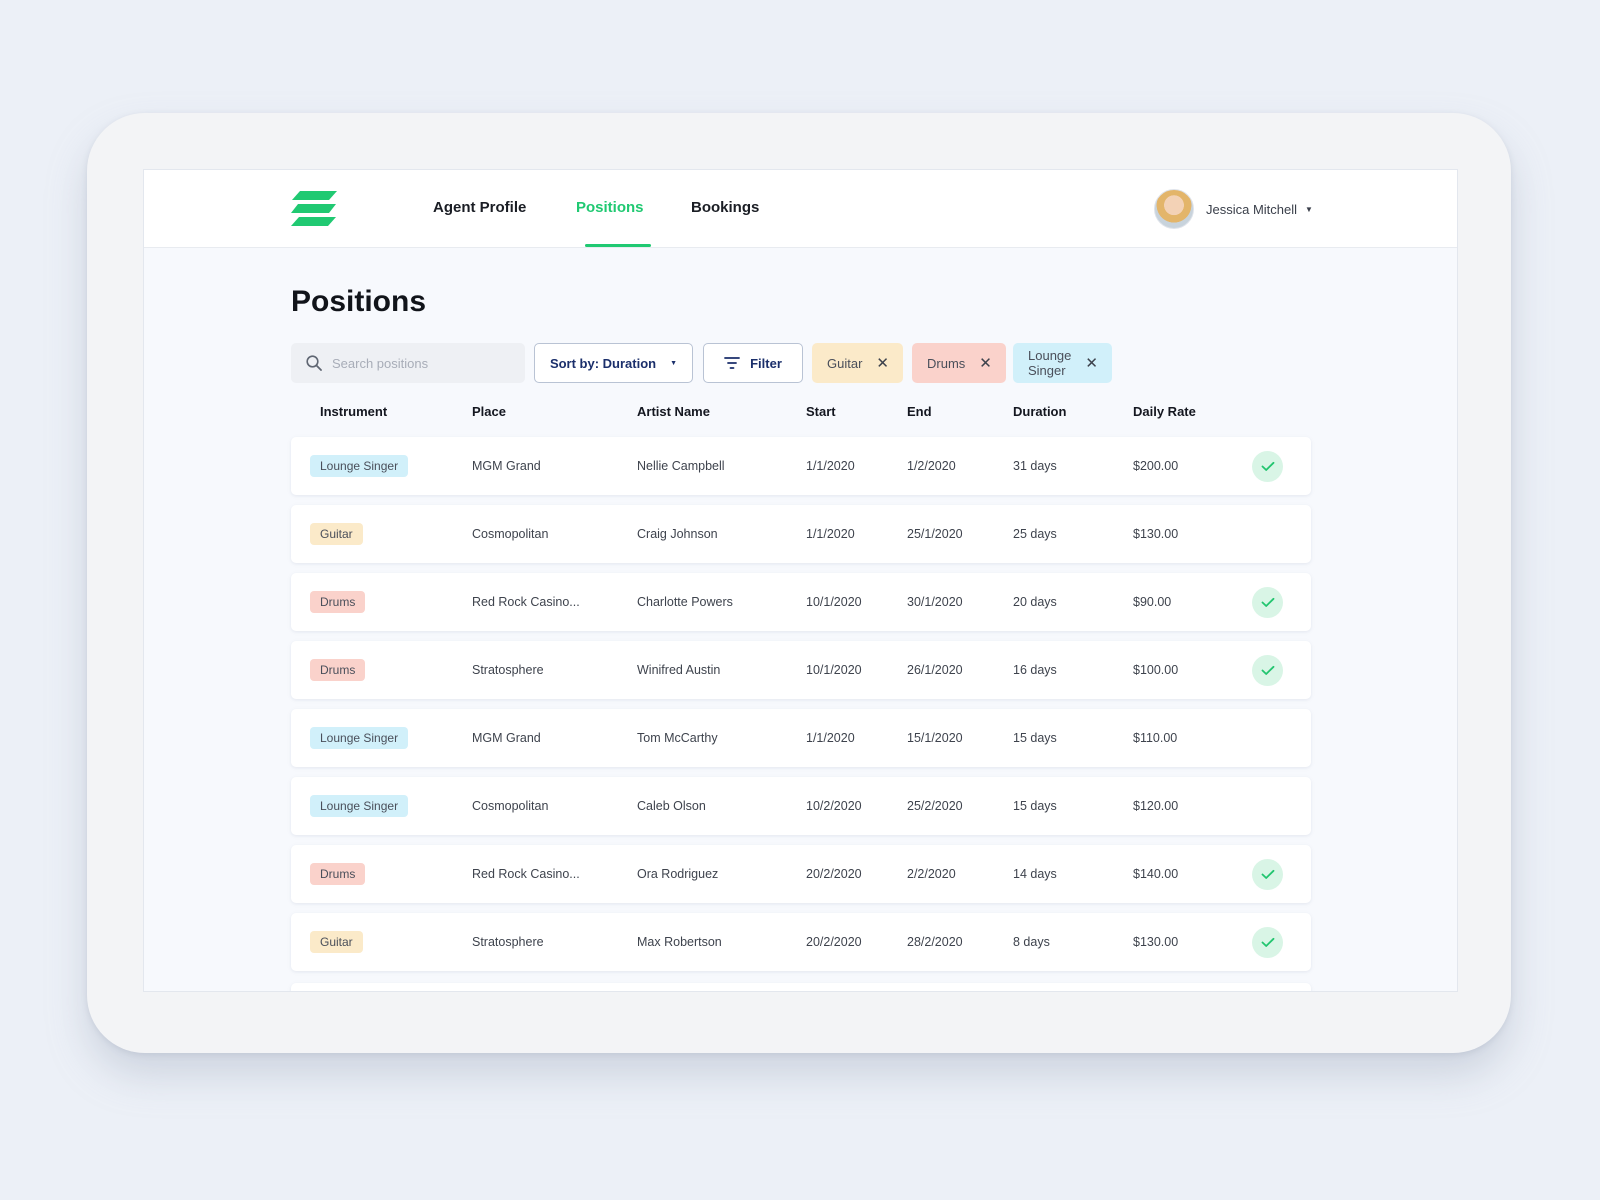 The image size is (1600, 1200). Describe the element at coordinates (935, 806) in the screenshot. I see `end-cell: 25/2/2020` at that location.